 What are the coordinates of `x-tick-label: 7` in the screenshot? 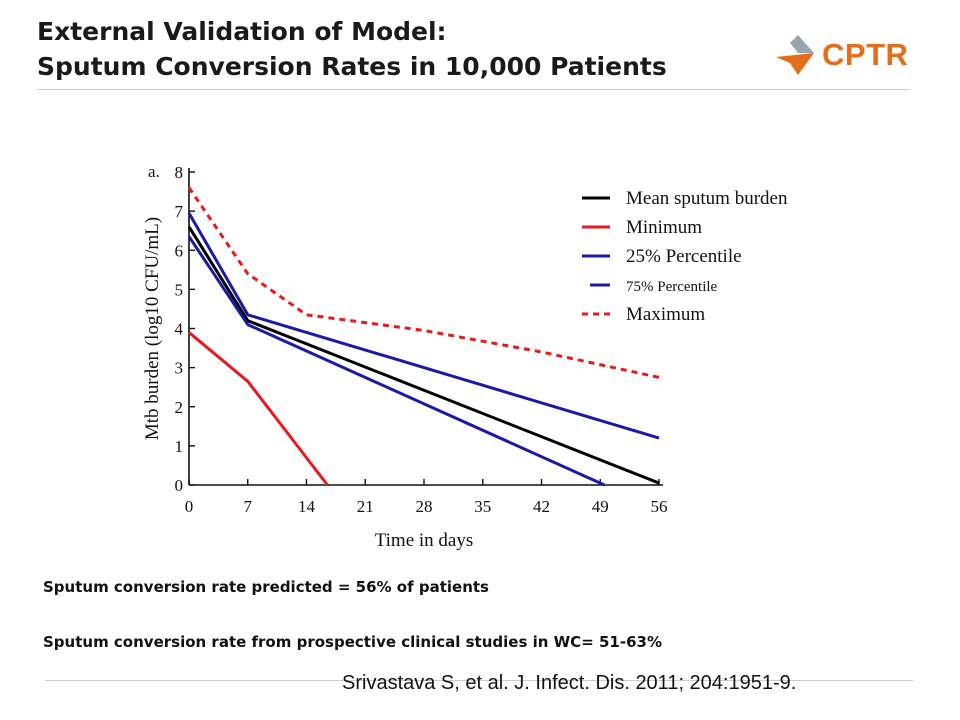 It's located at (248, 506).